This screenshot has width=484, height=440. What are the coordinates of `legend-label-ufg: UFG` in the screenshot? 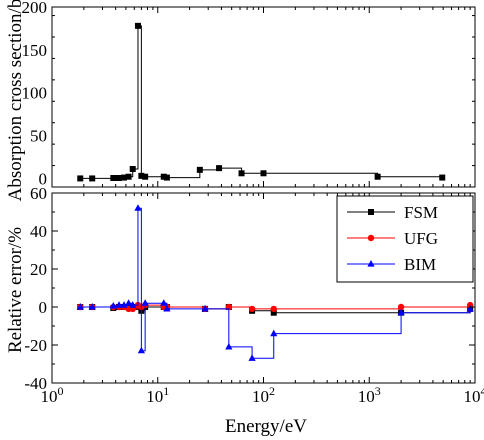 It's located at (421, 238).